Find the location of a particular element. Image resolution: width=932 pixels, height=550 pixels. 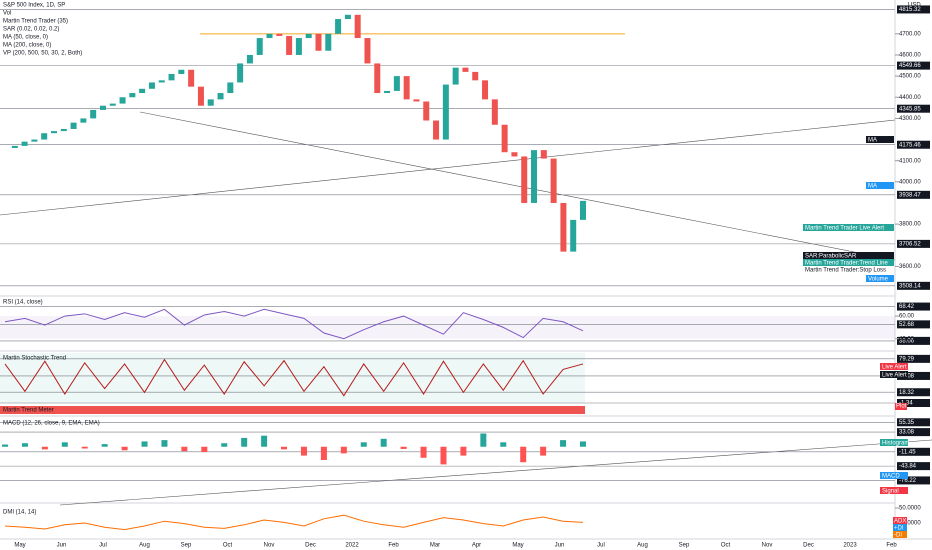

series-tag: Volume is located at coordinates (878, 280).